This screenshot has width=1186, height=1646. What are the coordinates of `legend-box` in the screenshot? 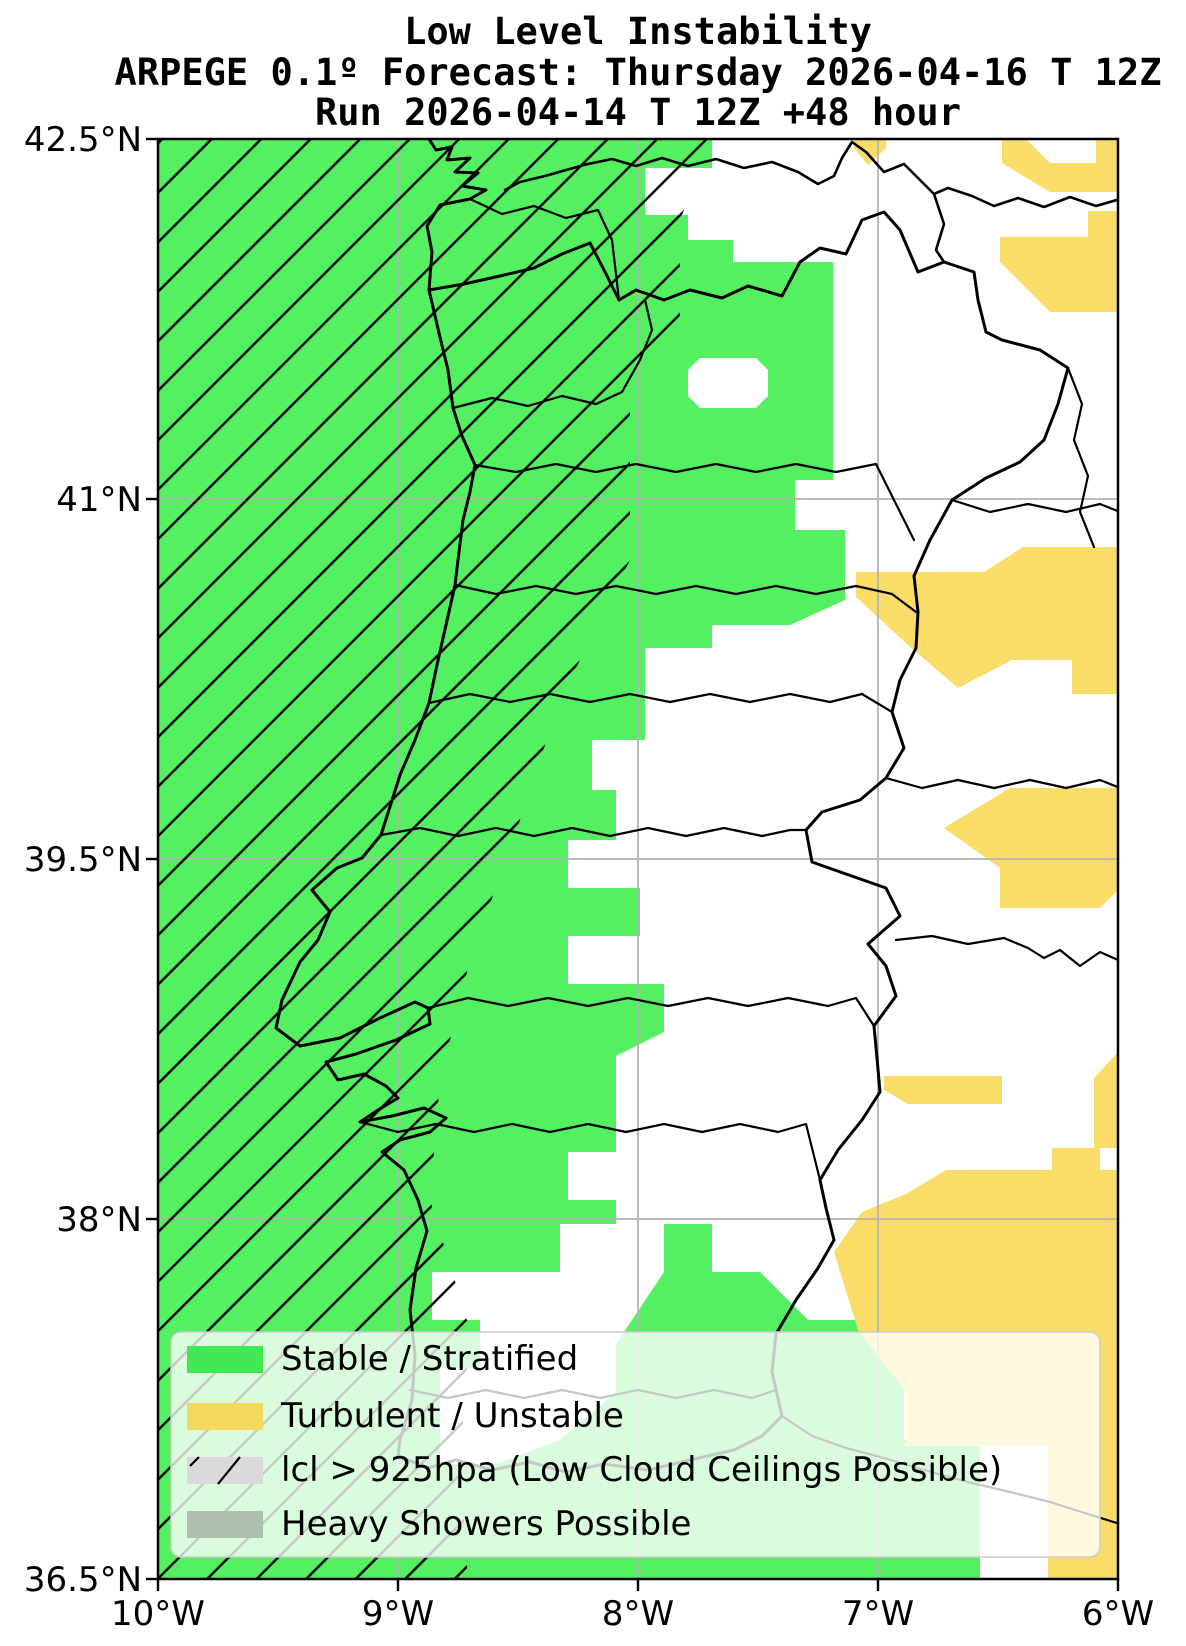 It's located at (635, 1444).